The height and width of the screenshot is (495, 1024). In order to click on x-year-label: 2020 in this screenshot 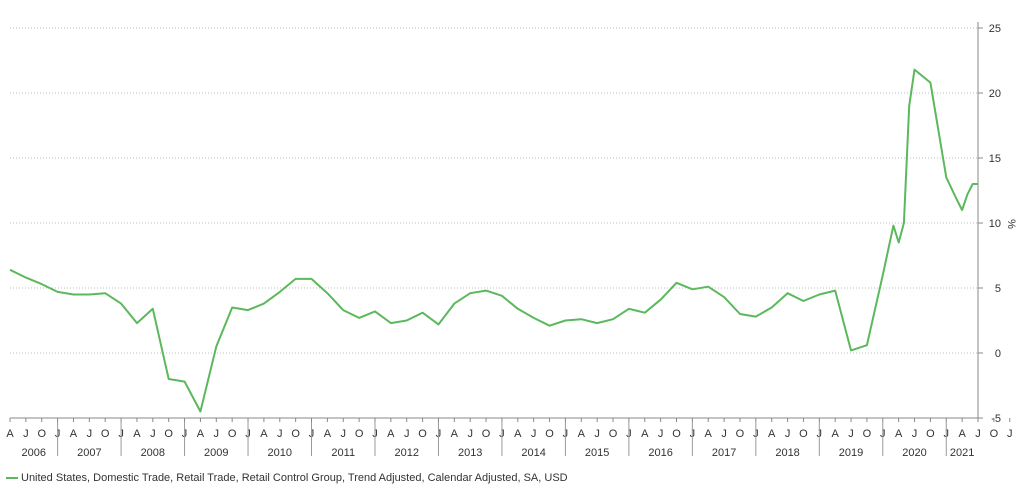, I will do `click(914, 453)`.